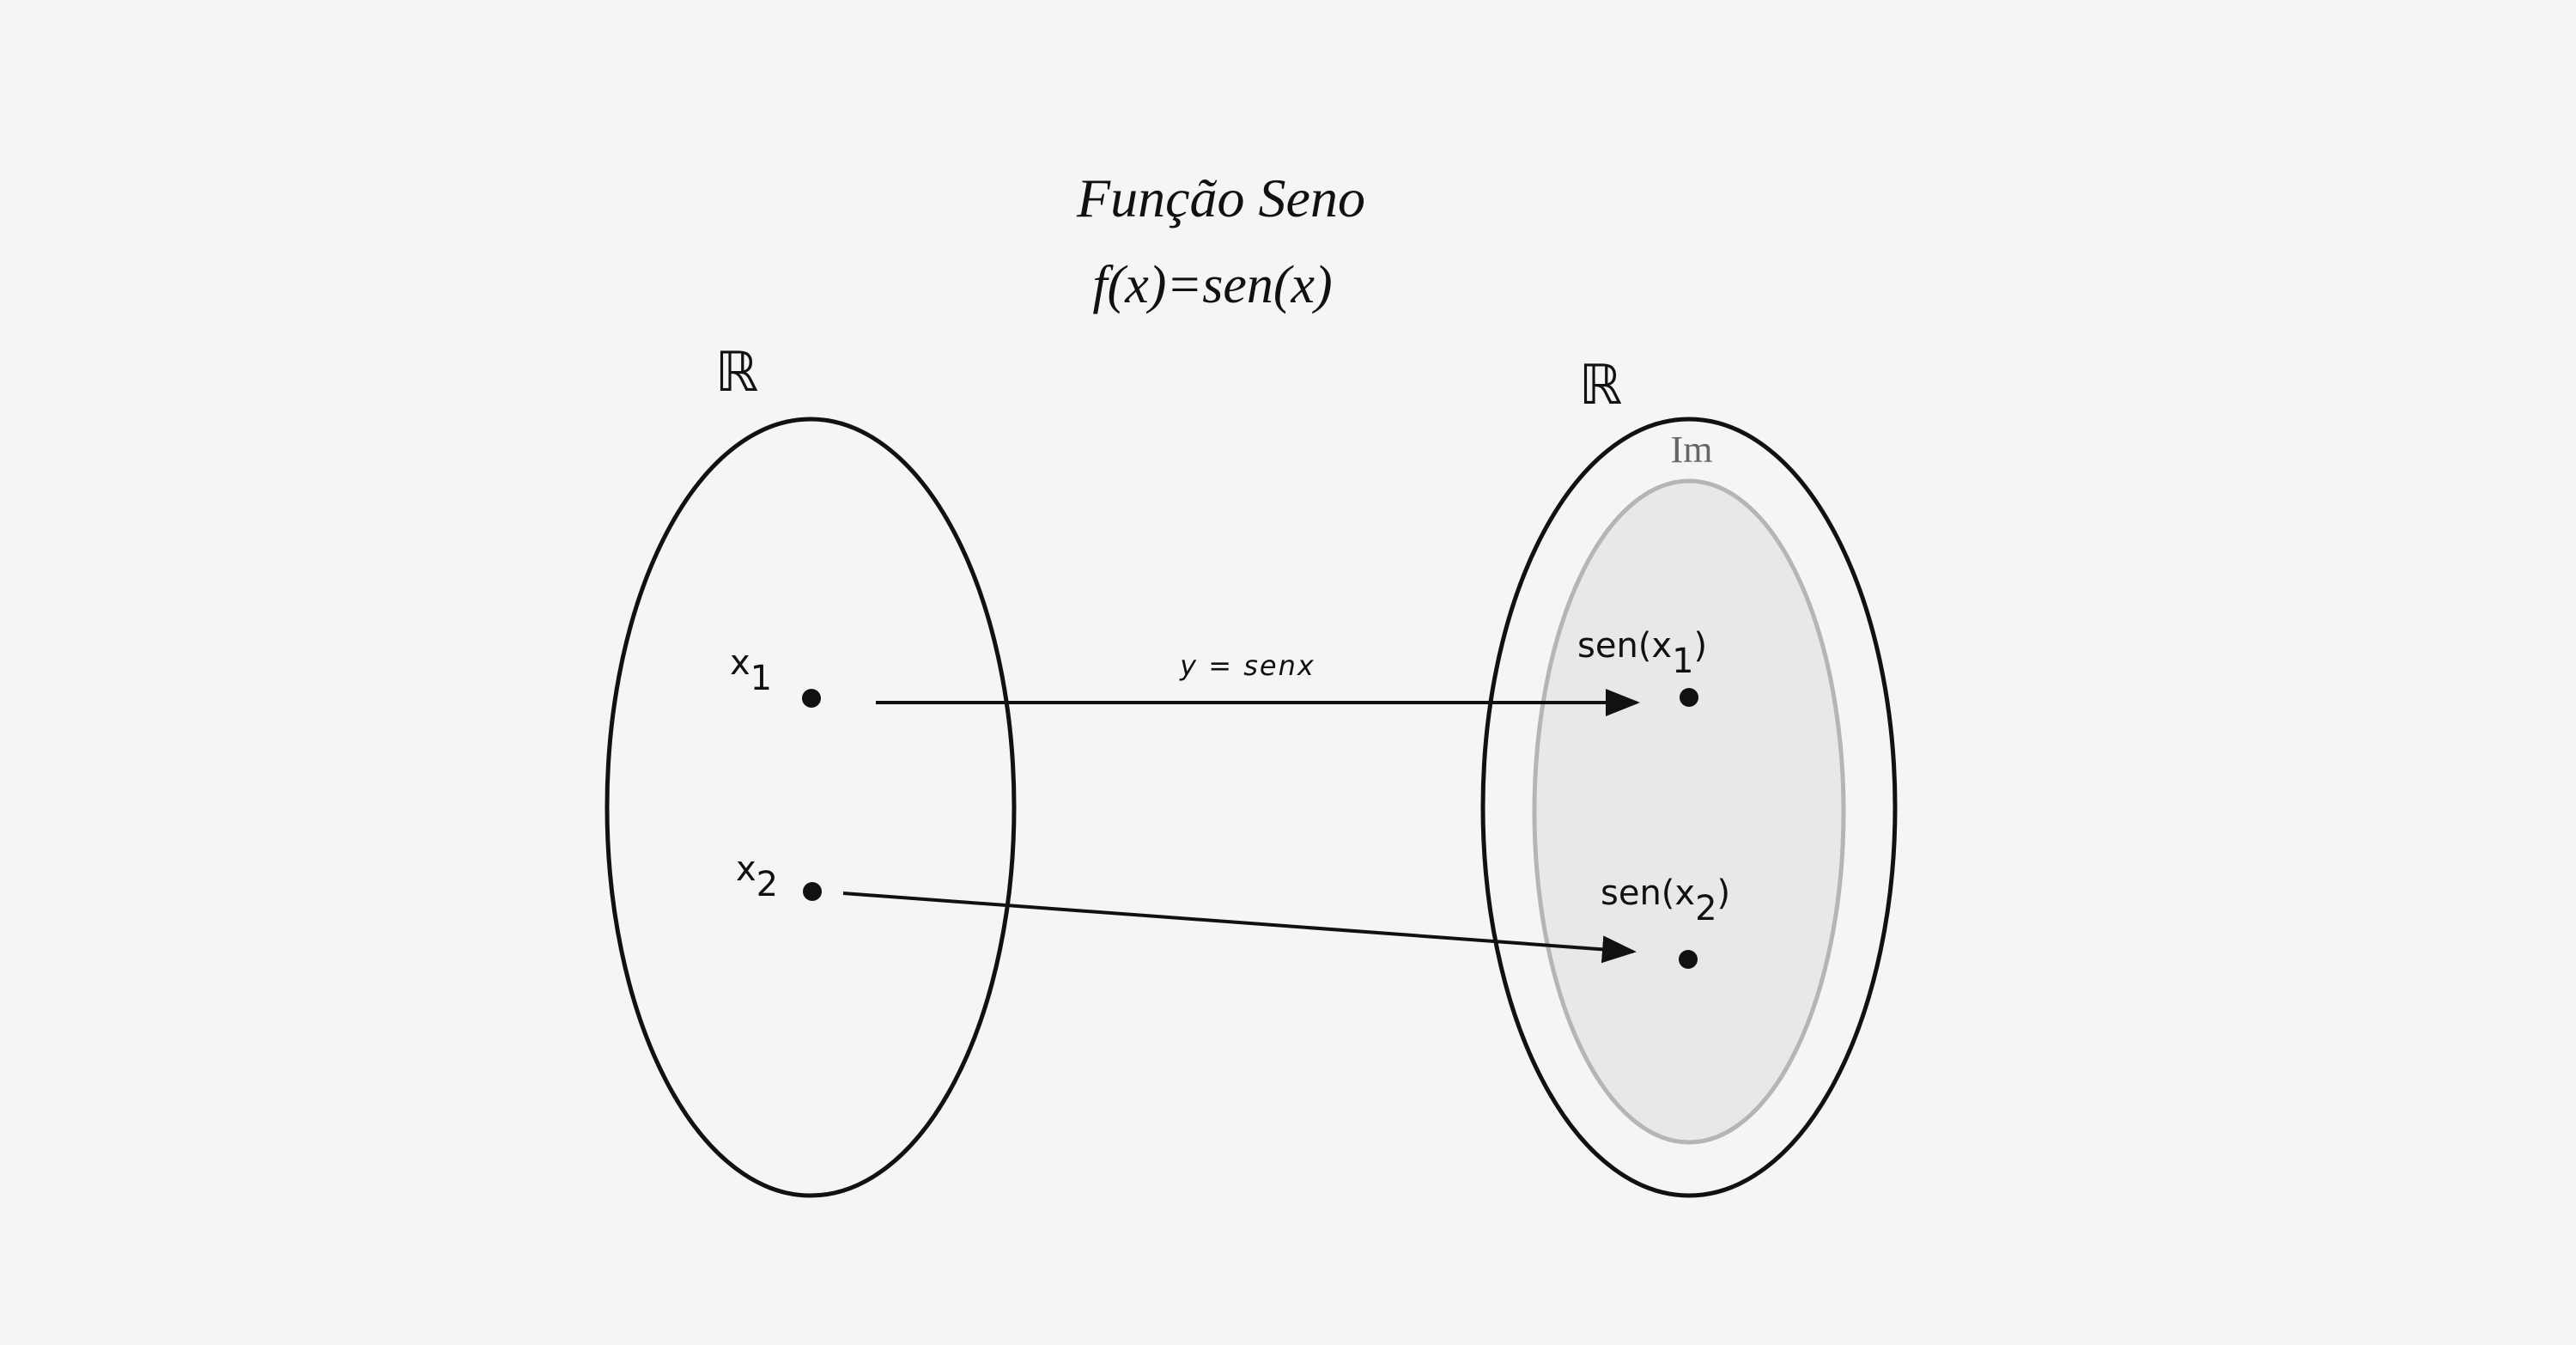 This screenshot has width=2576, height=1345. I want to click on domain-point-label-x2: x2, so click(757, 877).